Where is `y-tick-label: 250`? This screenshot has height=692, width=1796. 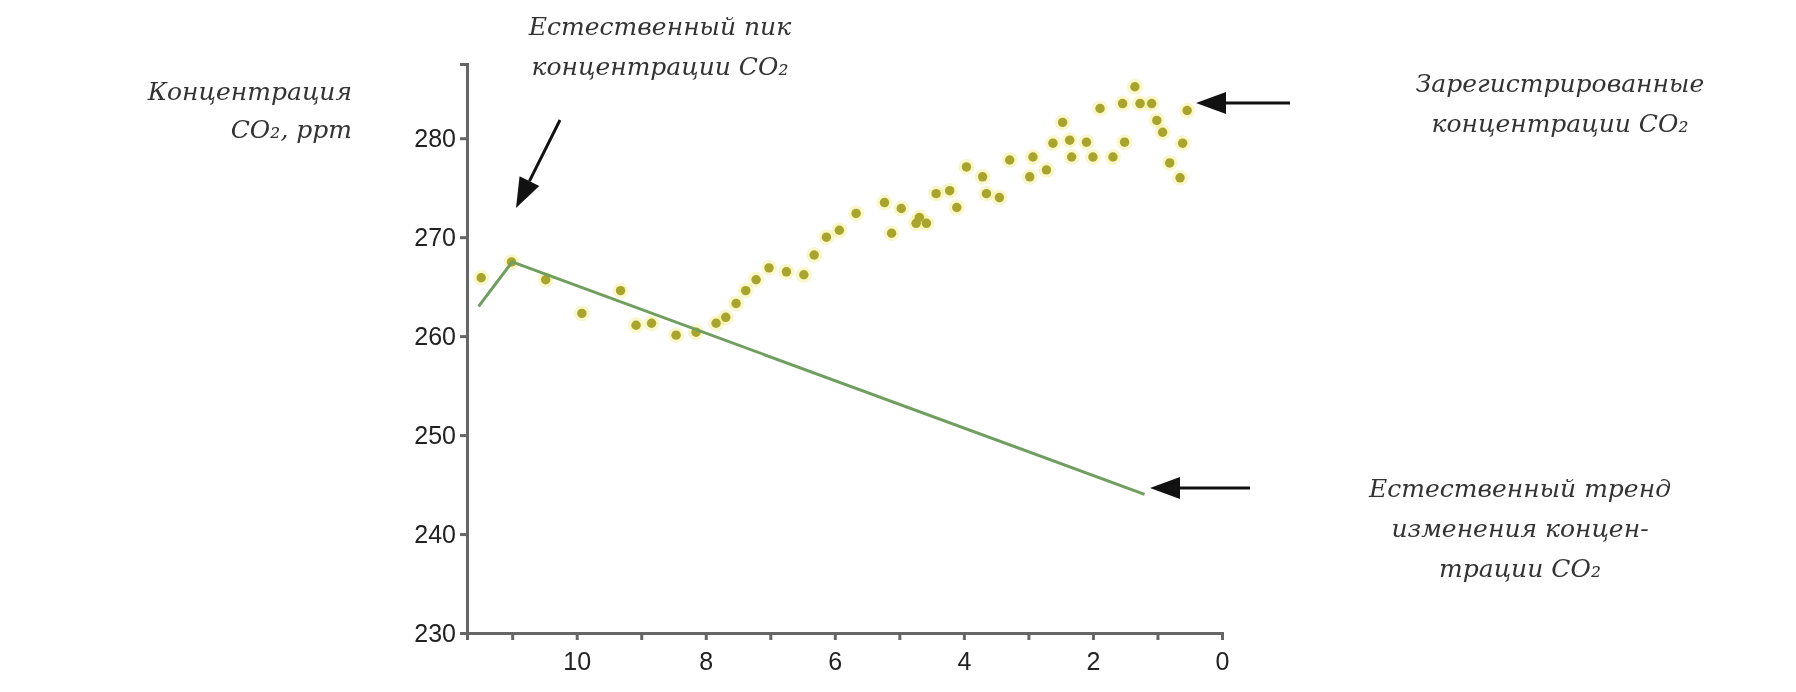
y-tick-label: 250 is located at coordinates (435, 434).